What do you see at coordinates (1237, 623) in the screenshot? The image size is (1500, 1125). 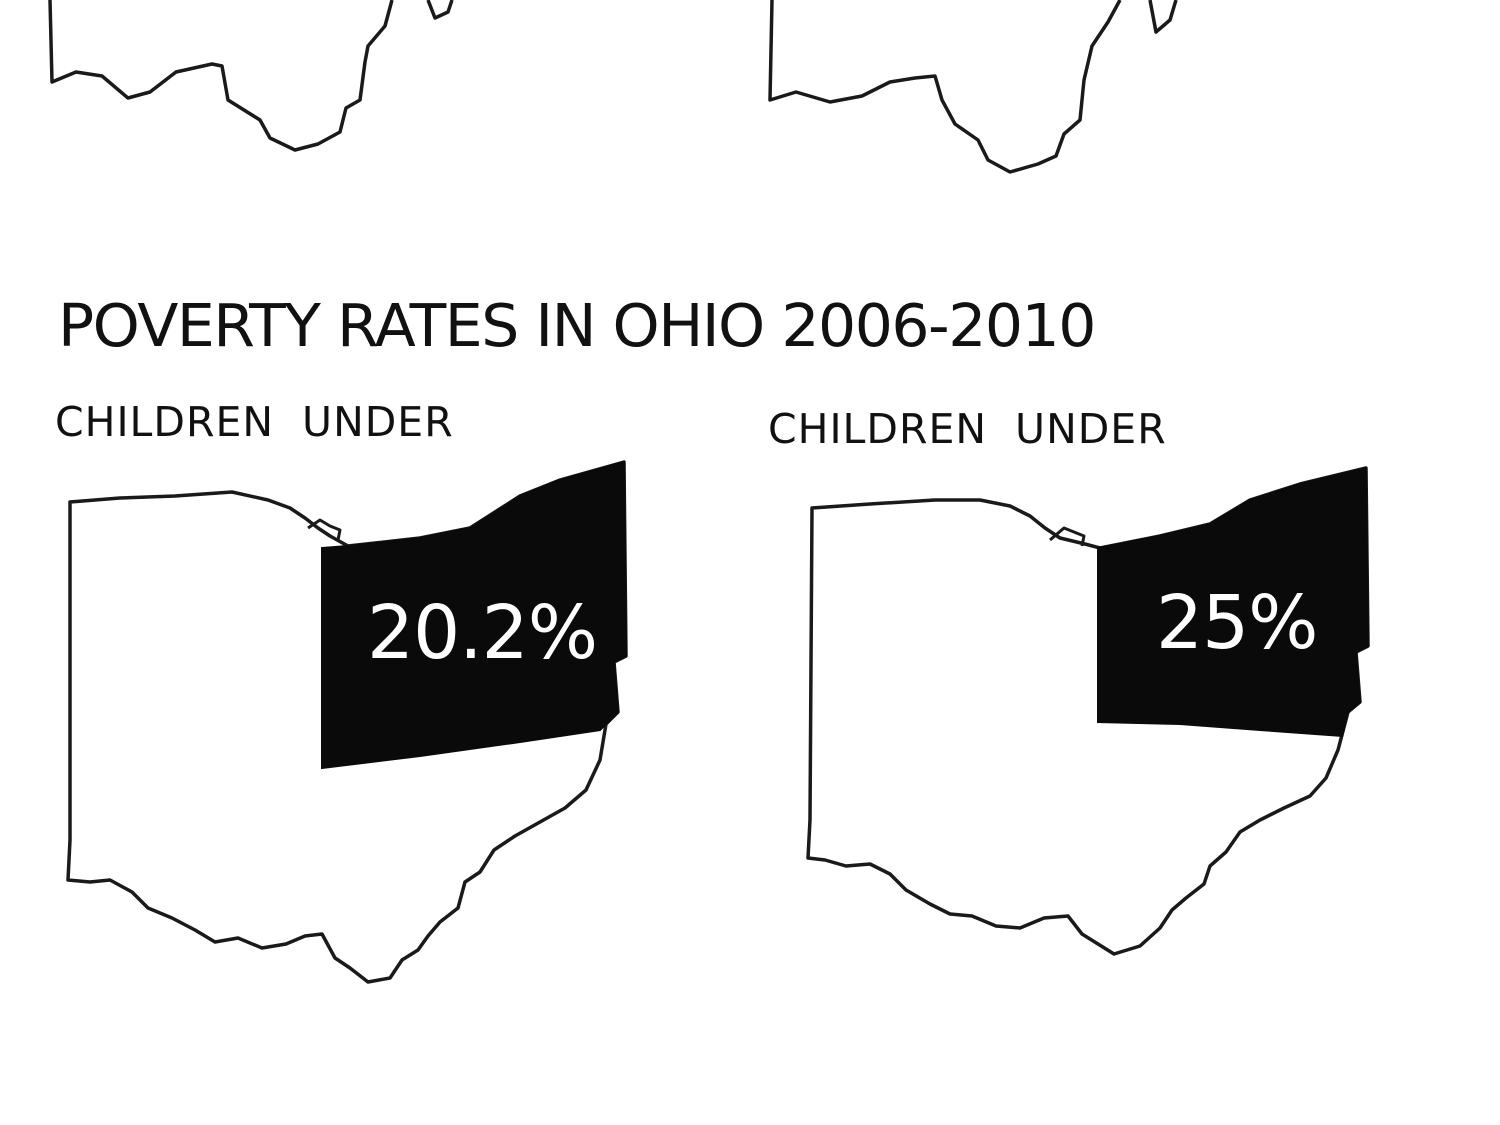 I see `value-label-right: 25%` at bounding box center [1237, 623].